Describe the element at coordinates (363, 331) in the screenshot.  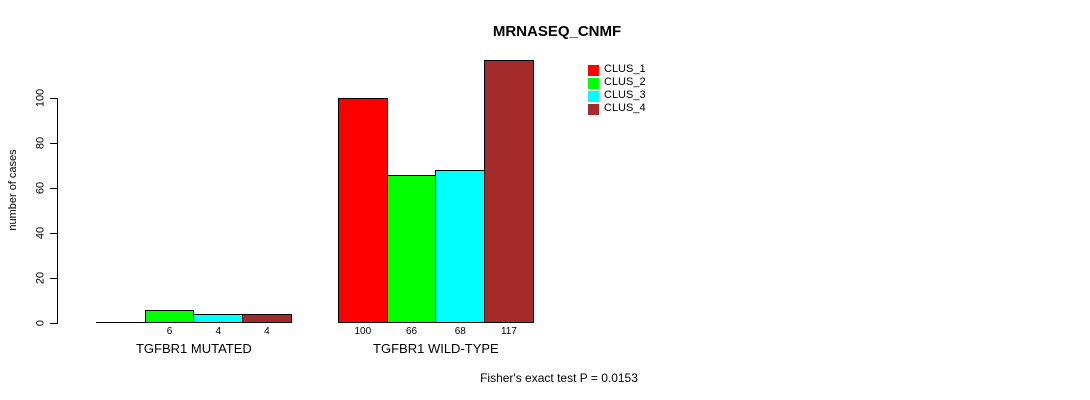
I see `bar-value-label: 100` at that location.